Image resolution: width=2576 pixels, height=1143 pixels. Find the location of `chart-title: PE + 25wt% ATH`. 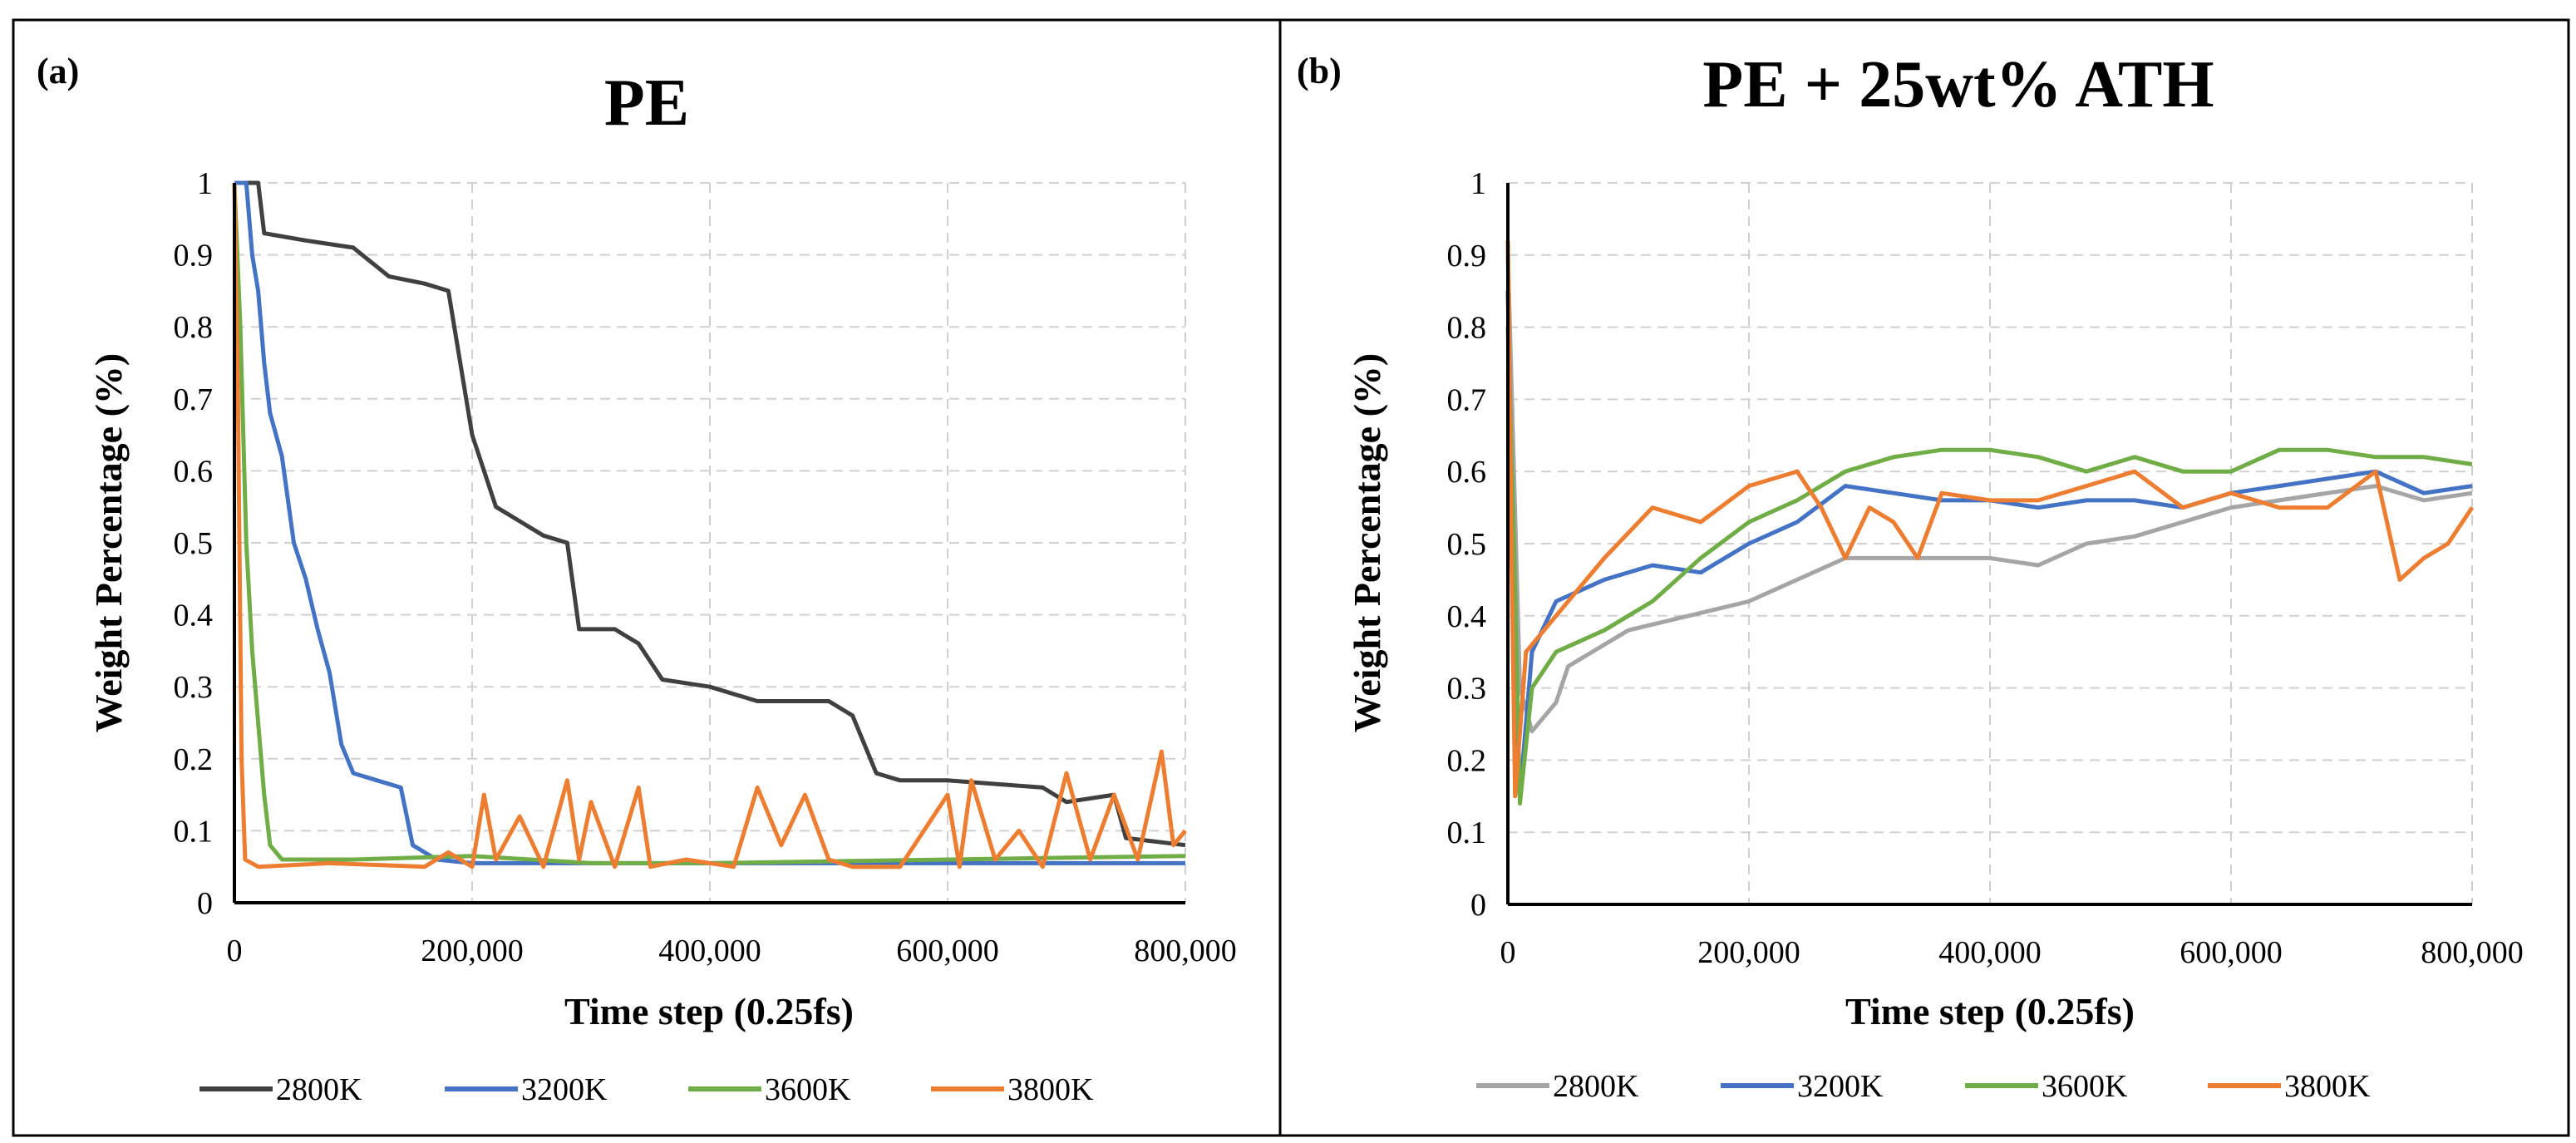

chart-title: PE + 25wt% ATH is located at coordinates (1958, 84).